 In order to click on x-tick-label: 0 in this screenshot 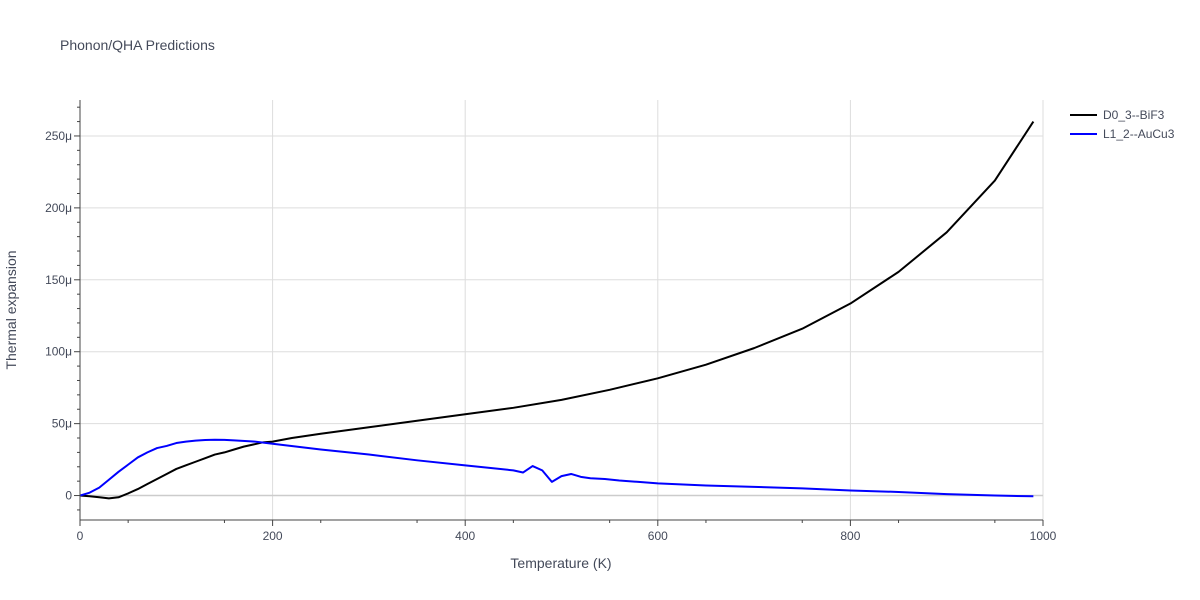, I will do `click(80, 536)`.